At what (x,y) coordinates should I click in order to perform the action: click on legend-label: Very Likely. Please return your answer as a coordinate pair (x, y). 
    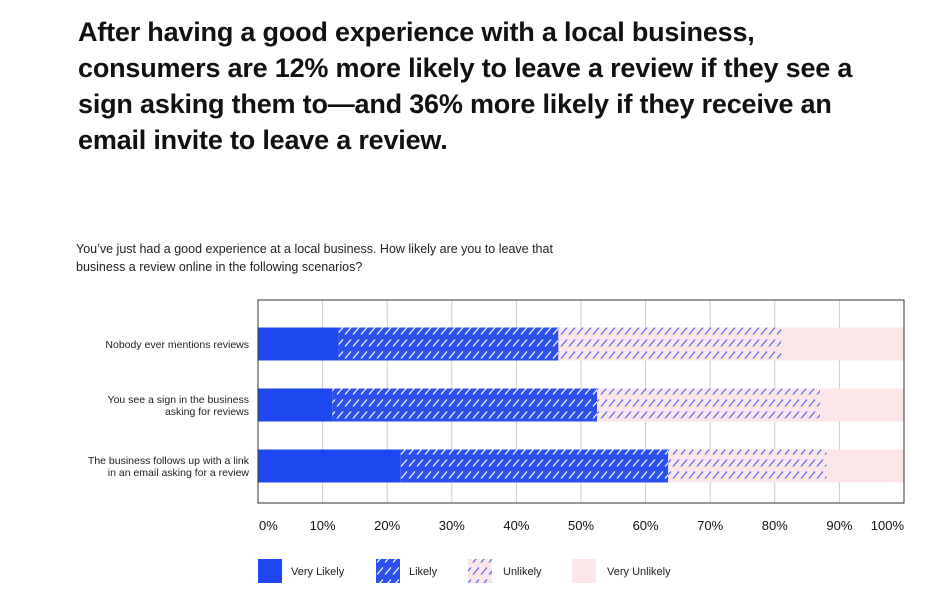
    Looking at the image, I should click on (318, 572).